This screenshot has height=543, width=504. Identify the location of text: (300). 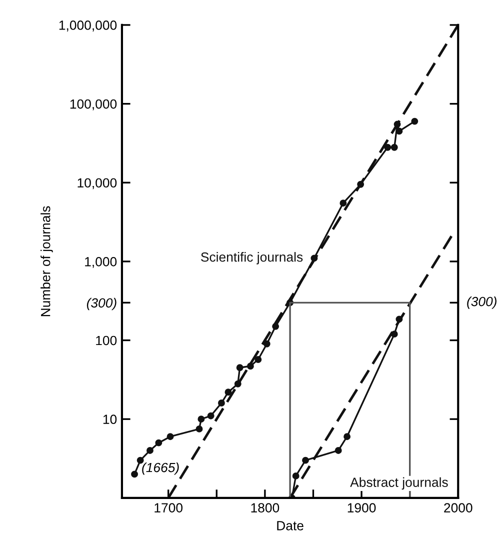
(481, 302).